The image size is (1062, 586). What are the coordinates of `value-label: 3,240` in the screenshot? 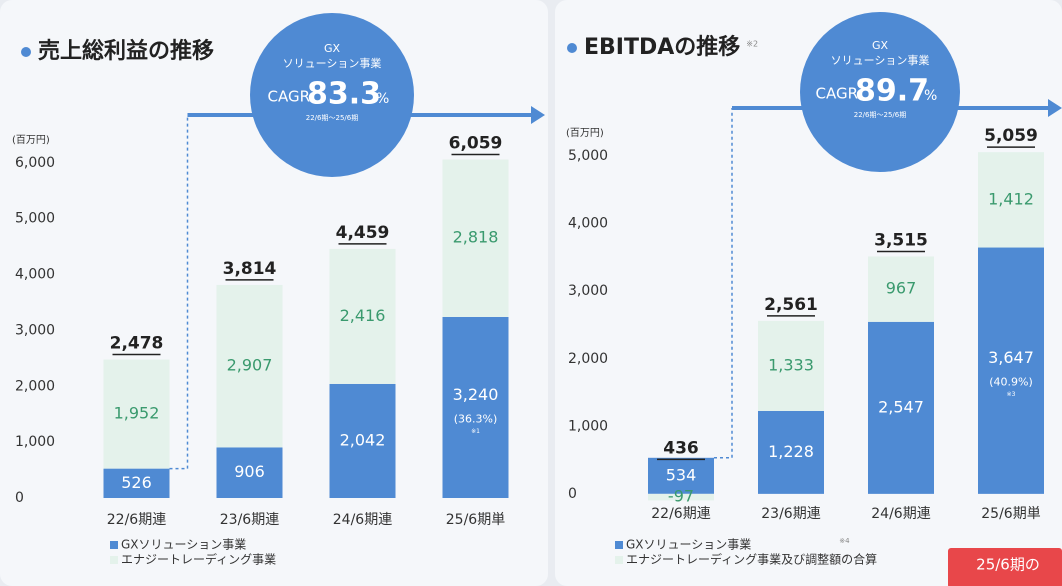 It's located at (476, 394).